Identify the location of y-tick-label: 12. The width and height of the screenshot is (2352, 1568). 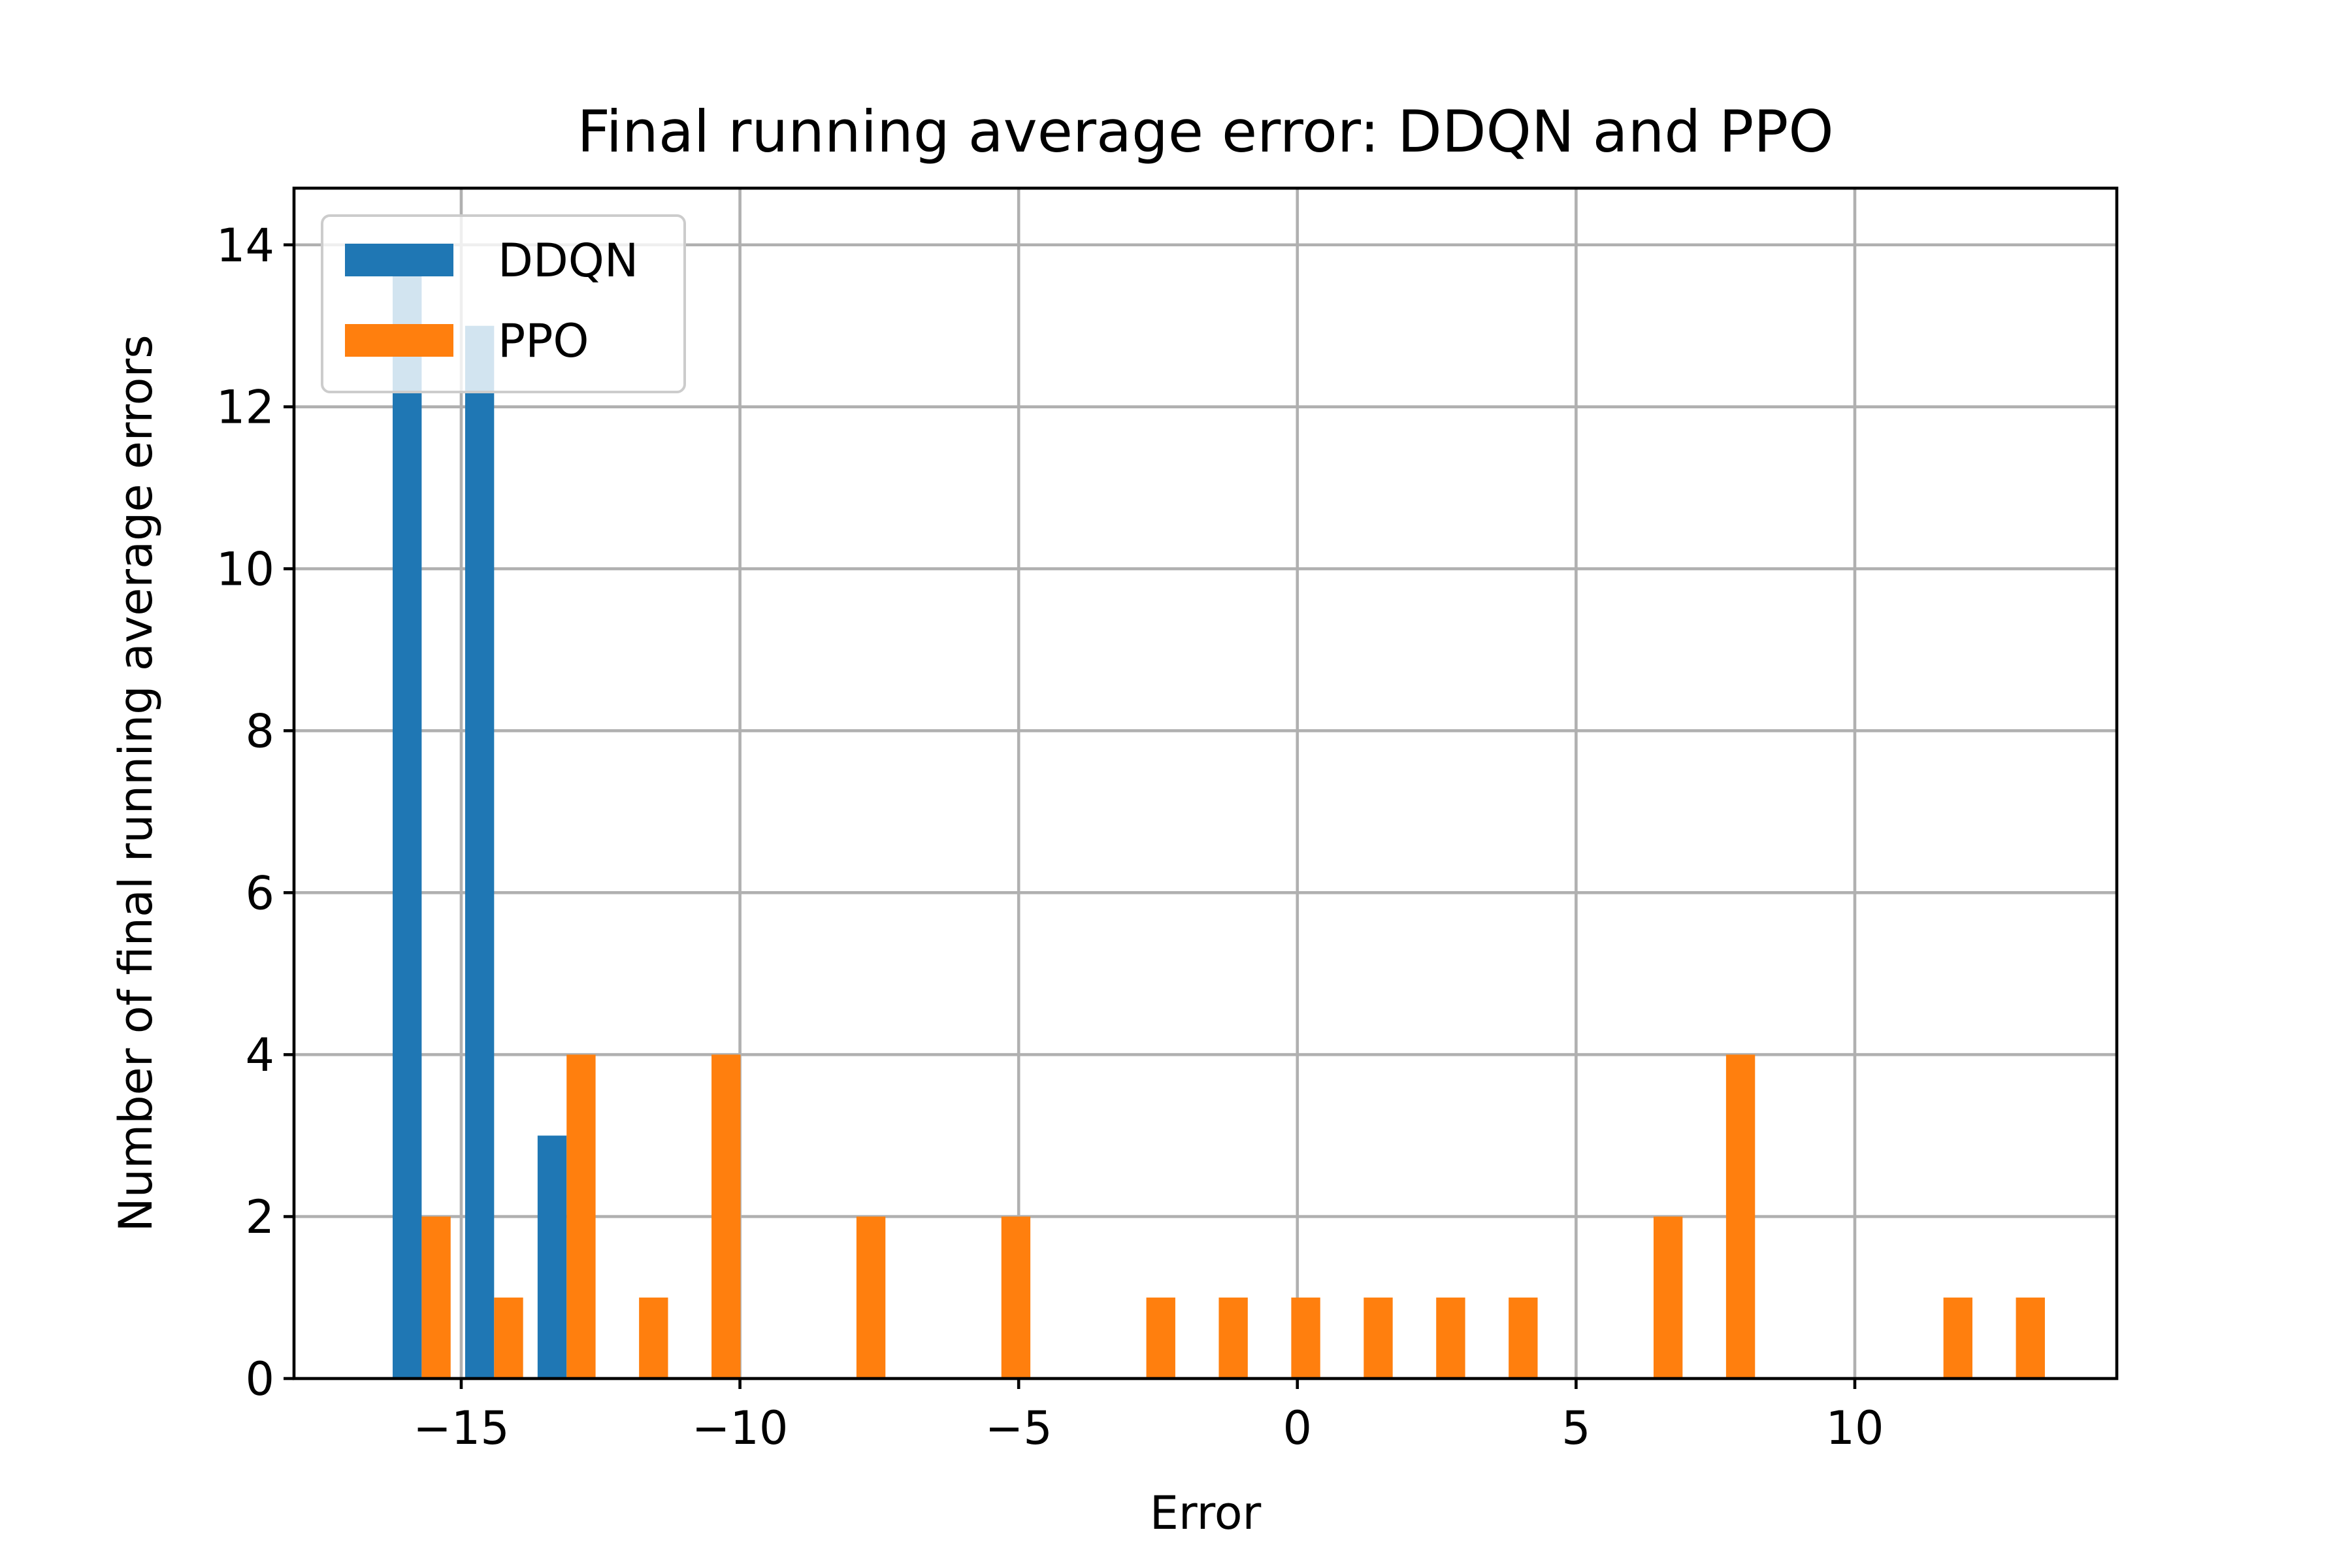
(245, 407).